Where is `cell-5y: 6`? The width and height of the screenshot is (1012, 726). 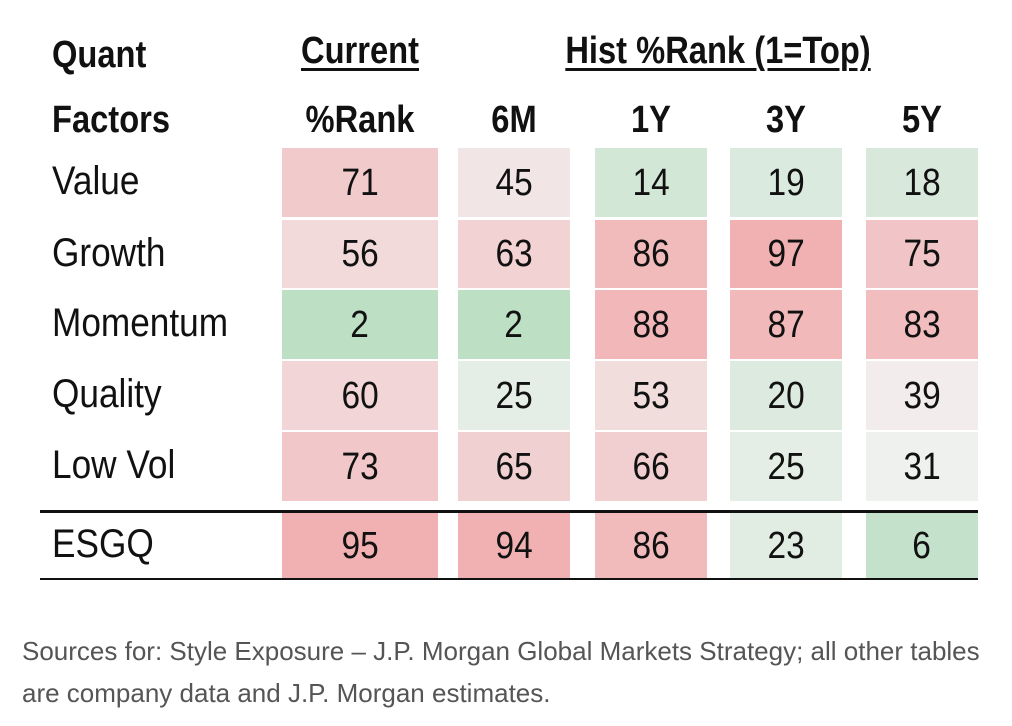
cell-5y: 6 is located at coordinates (922, 545).